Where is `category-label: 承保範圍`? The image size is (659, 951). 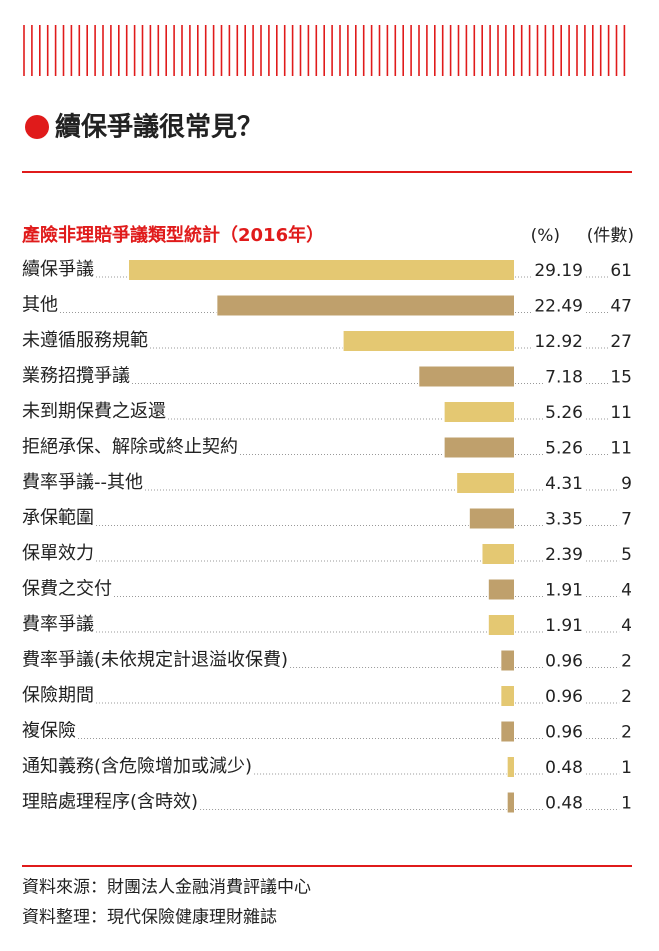 category-label: 承保範圍 is located at coordinates (58, 518).